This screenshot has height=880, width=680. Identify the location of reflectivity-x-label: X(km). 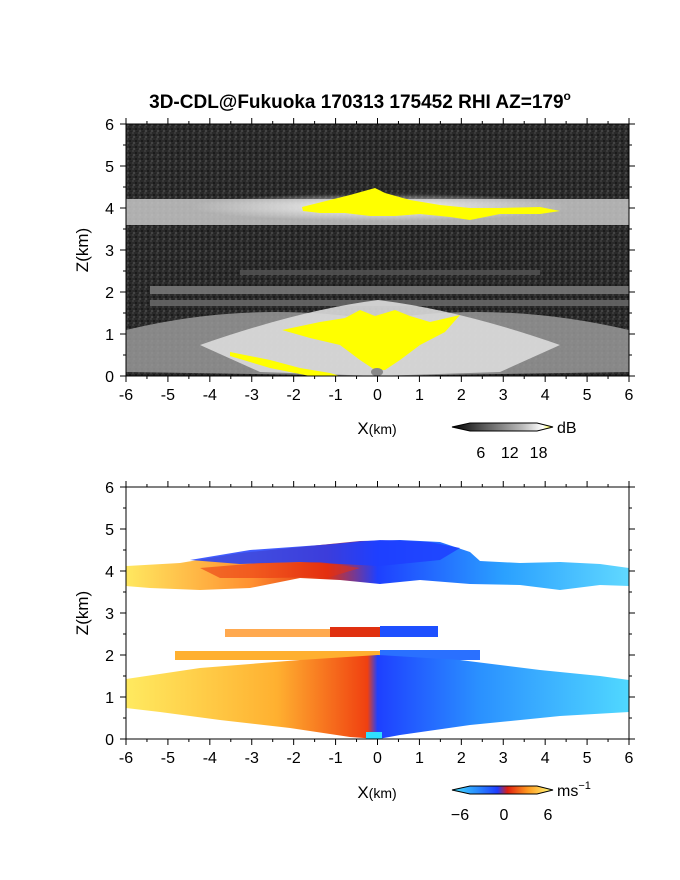
(376, 428).